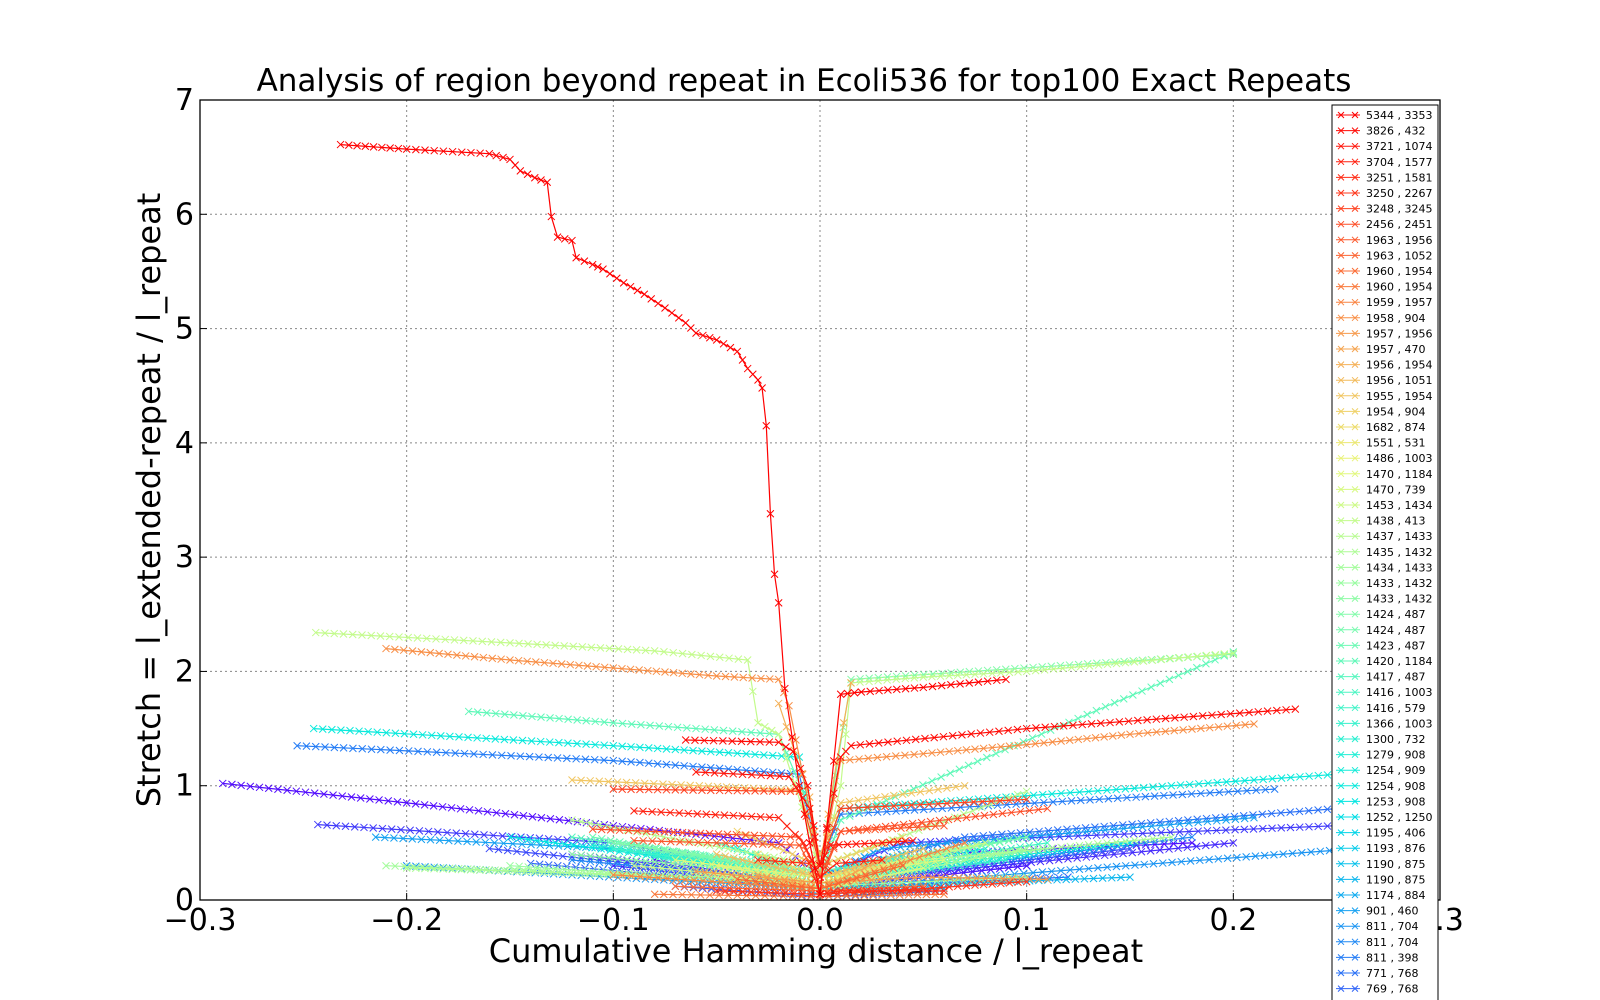 This screenshot has height=1000, width=1600. What do you see at coordinates (1399, 396) in the screenshot?
I see `legend-label: 1955 , 1954` at bounding box center [1399, 396].